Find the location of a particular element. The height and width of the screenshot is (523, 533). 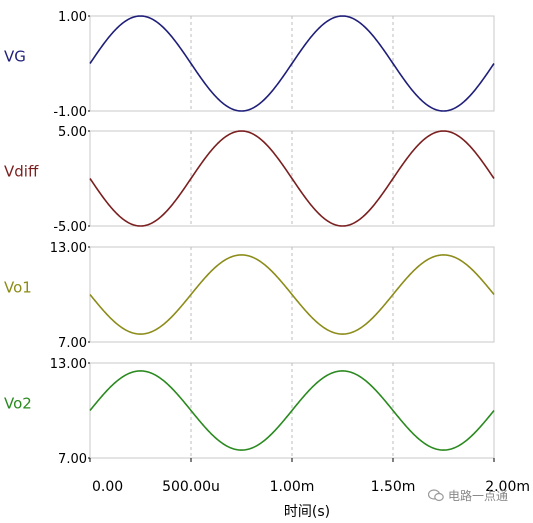

vdiff-ytick-max: 5.00 is located at coordinates (72, 132).